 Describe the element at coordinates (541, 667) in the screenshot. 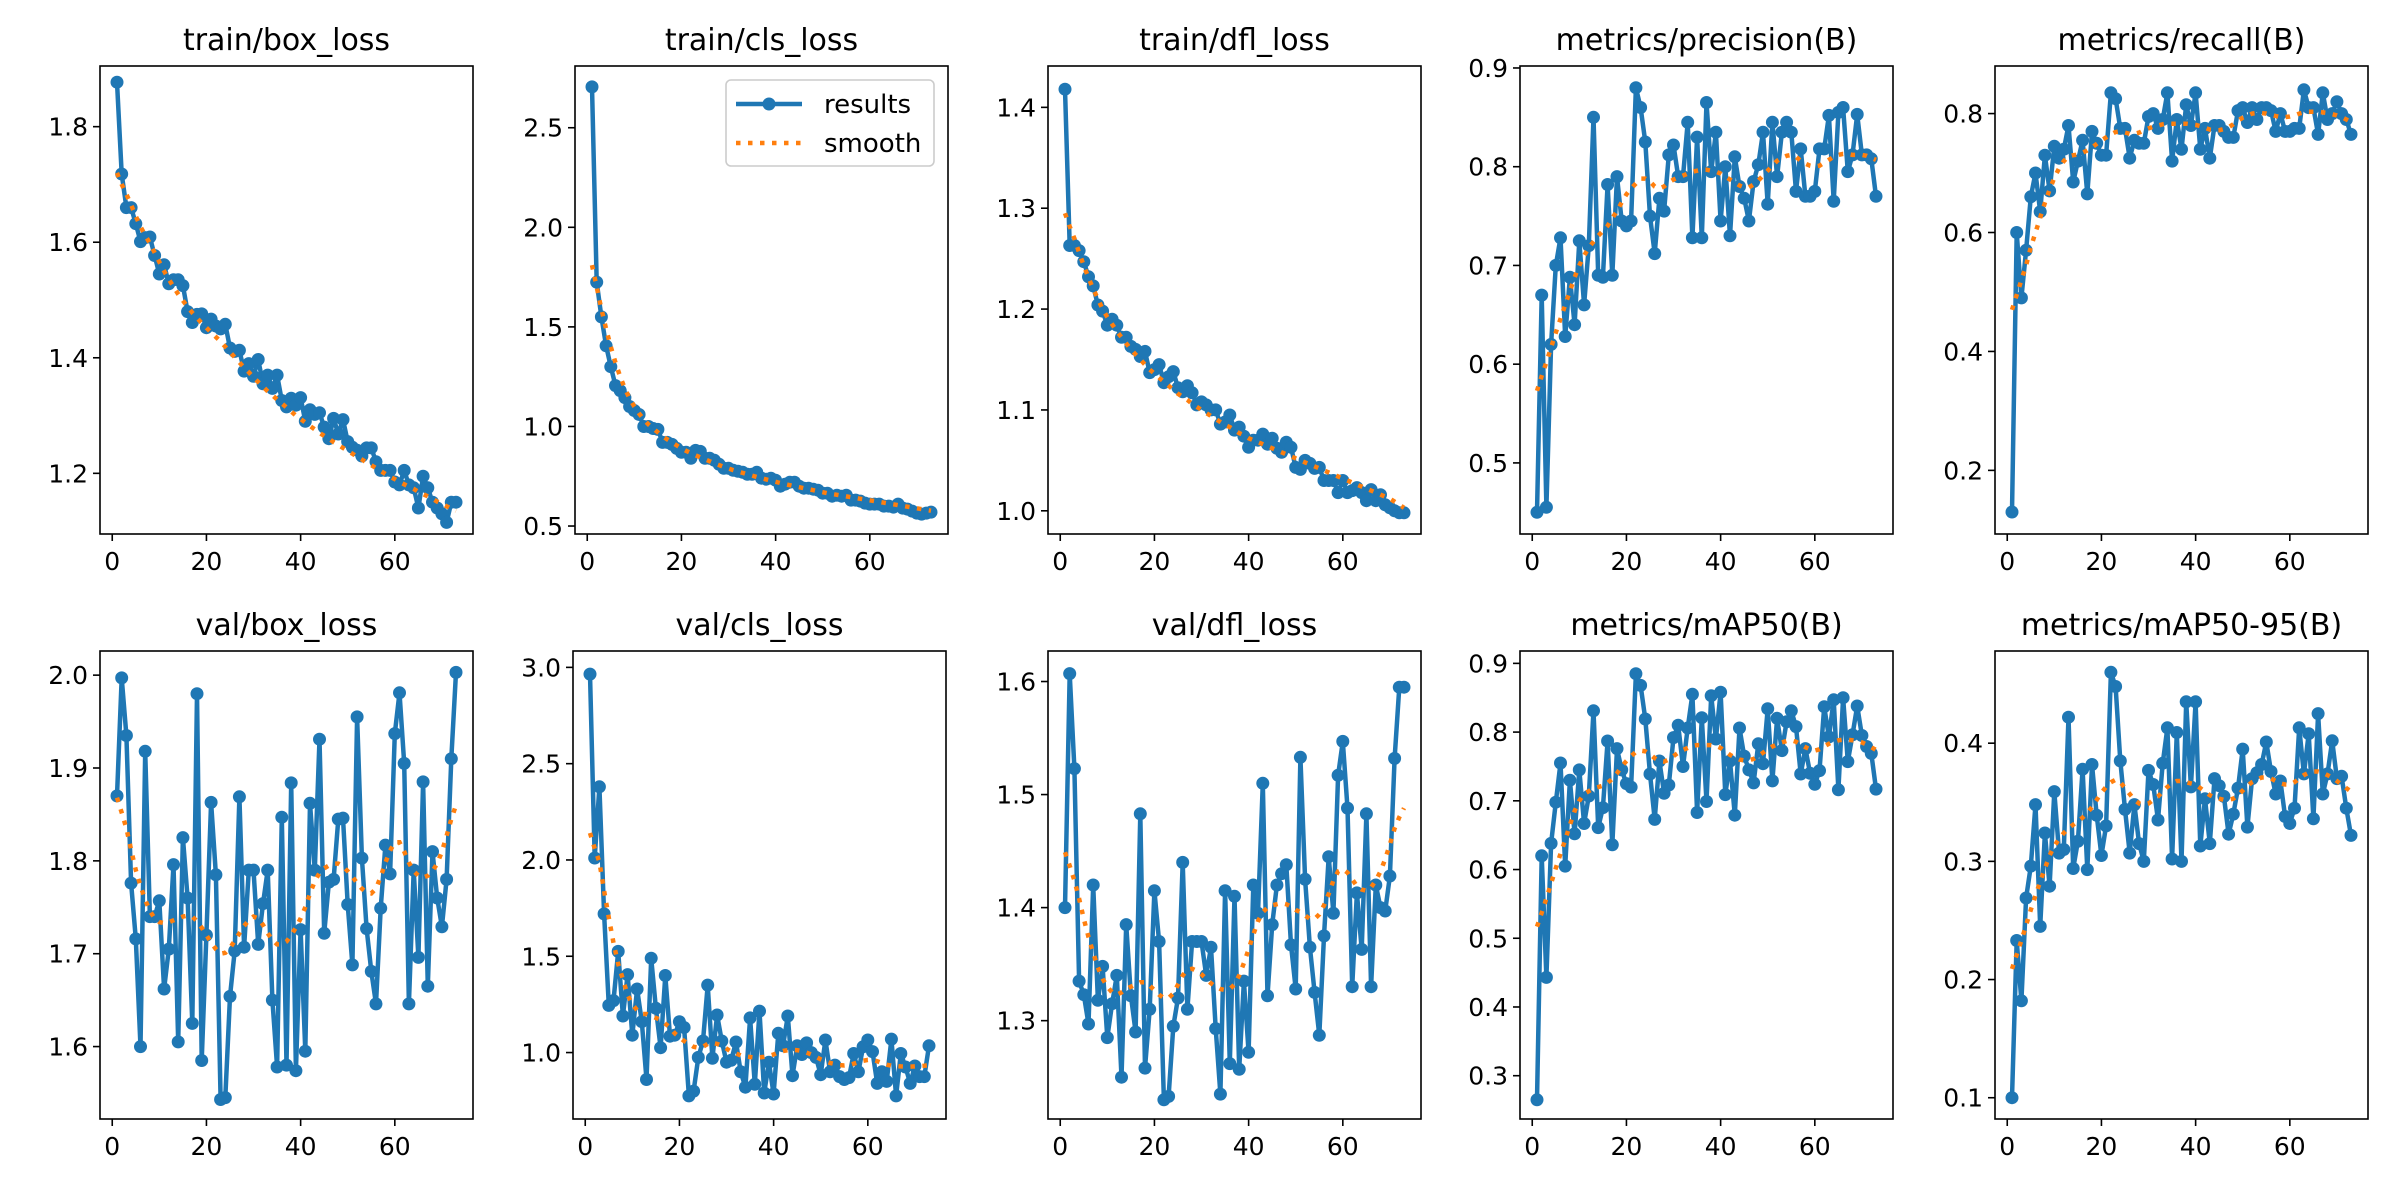

I see `y-tick-label: 3.0` at that location.